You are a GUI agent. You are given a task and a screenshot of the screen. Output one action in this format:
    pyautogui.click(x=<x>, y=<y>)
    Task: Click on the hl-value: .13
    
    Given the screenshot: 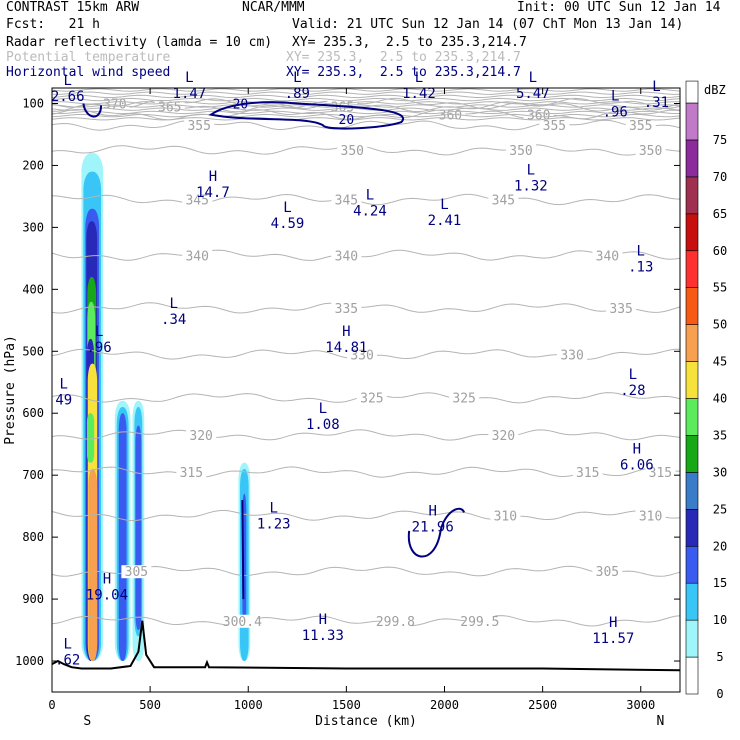 What is the action you would take?
    pyautogui.click(x=640, y=267)
    